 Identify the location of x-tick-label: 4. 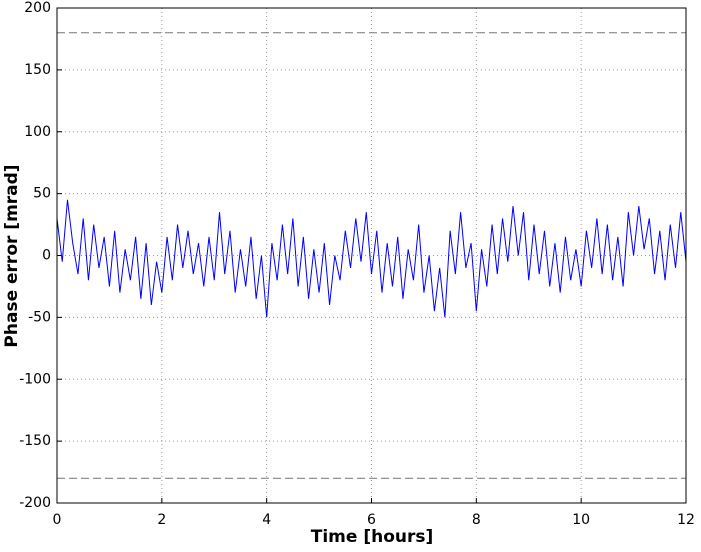
(266, 520).